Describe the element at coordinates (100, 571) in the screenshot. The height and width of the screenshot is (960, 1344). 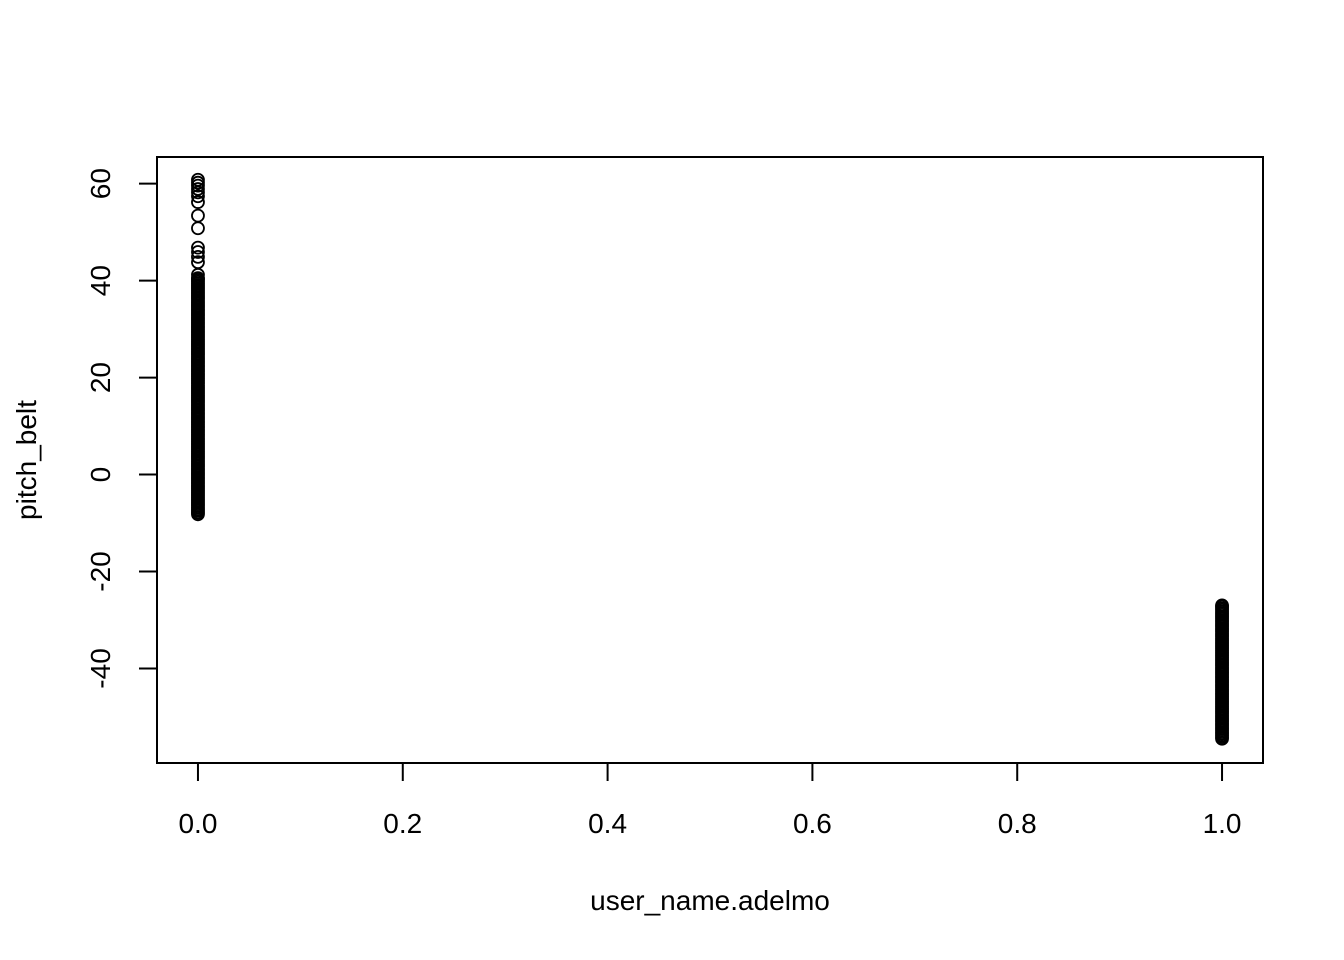
I see `y-tick-label: -20` at that location.